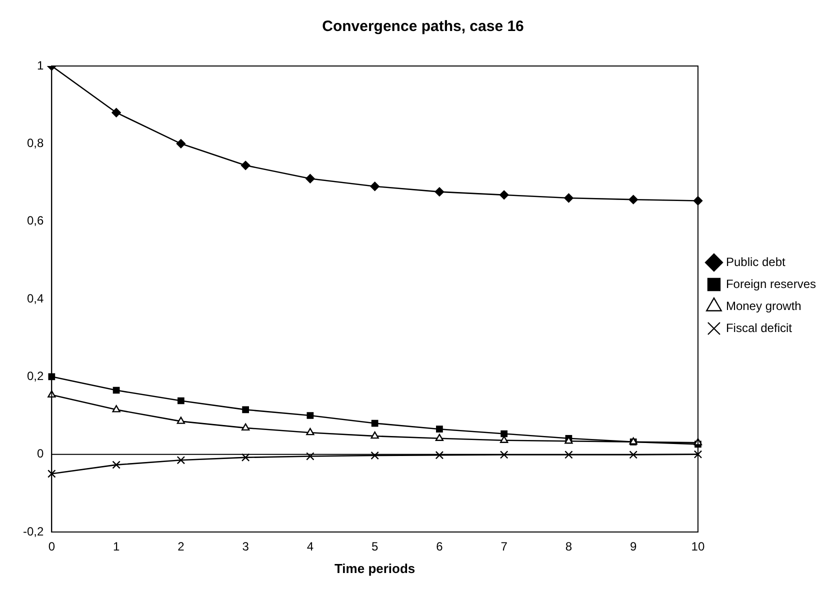 The image size is (836, 591). What do you see at coordinates (52, 547) in the screenshot?
I see `x-tick-label: 0` at bounding box center [52, 547].